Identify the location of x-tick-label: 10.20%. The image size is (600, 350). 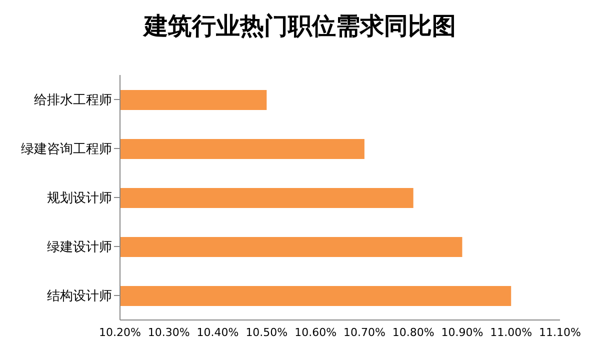
(120, 332).